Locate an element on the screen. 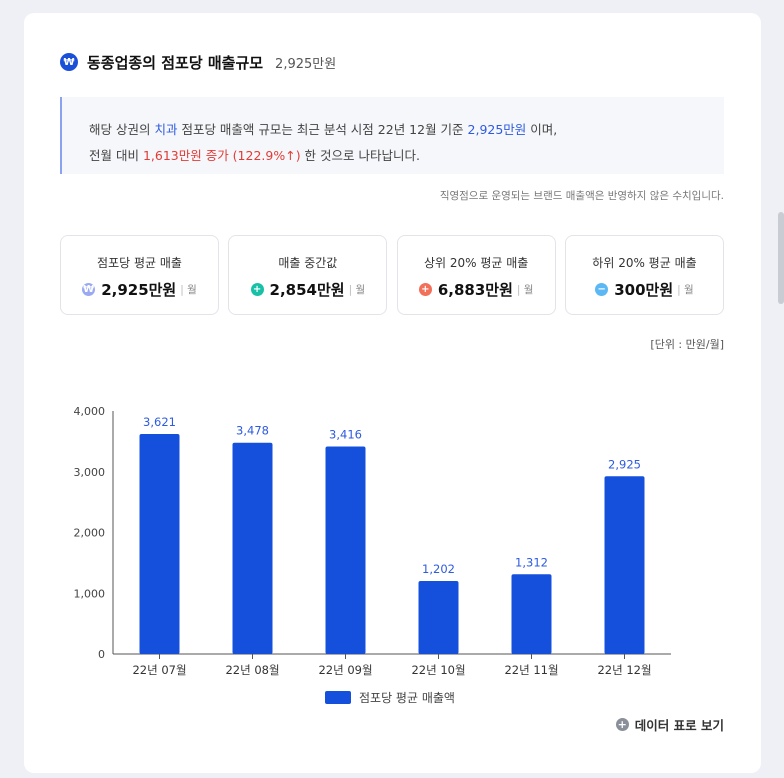 Image resolution: width=784 pixels, height=778 pixels. disclaimer-note: 직영점으로 운영되는 브랜드 매출액은 반영하지 않은 수치입니다. is located at coordinates (581, 196).